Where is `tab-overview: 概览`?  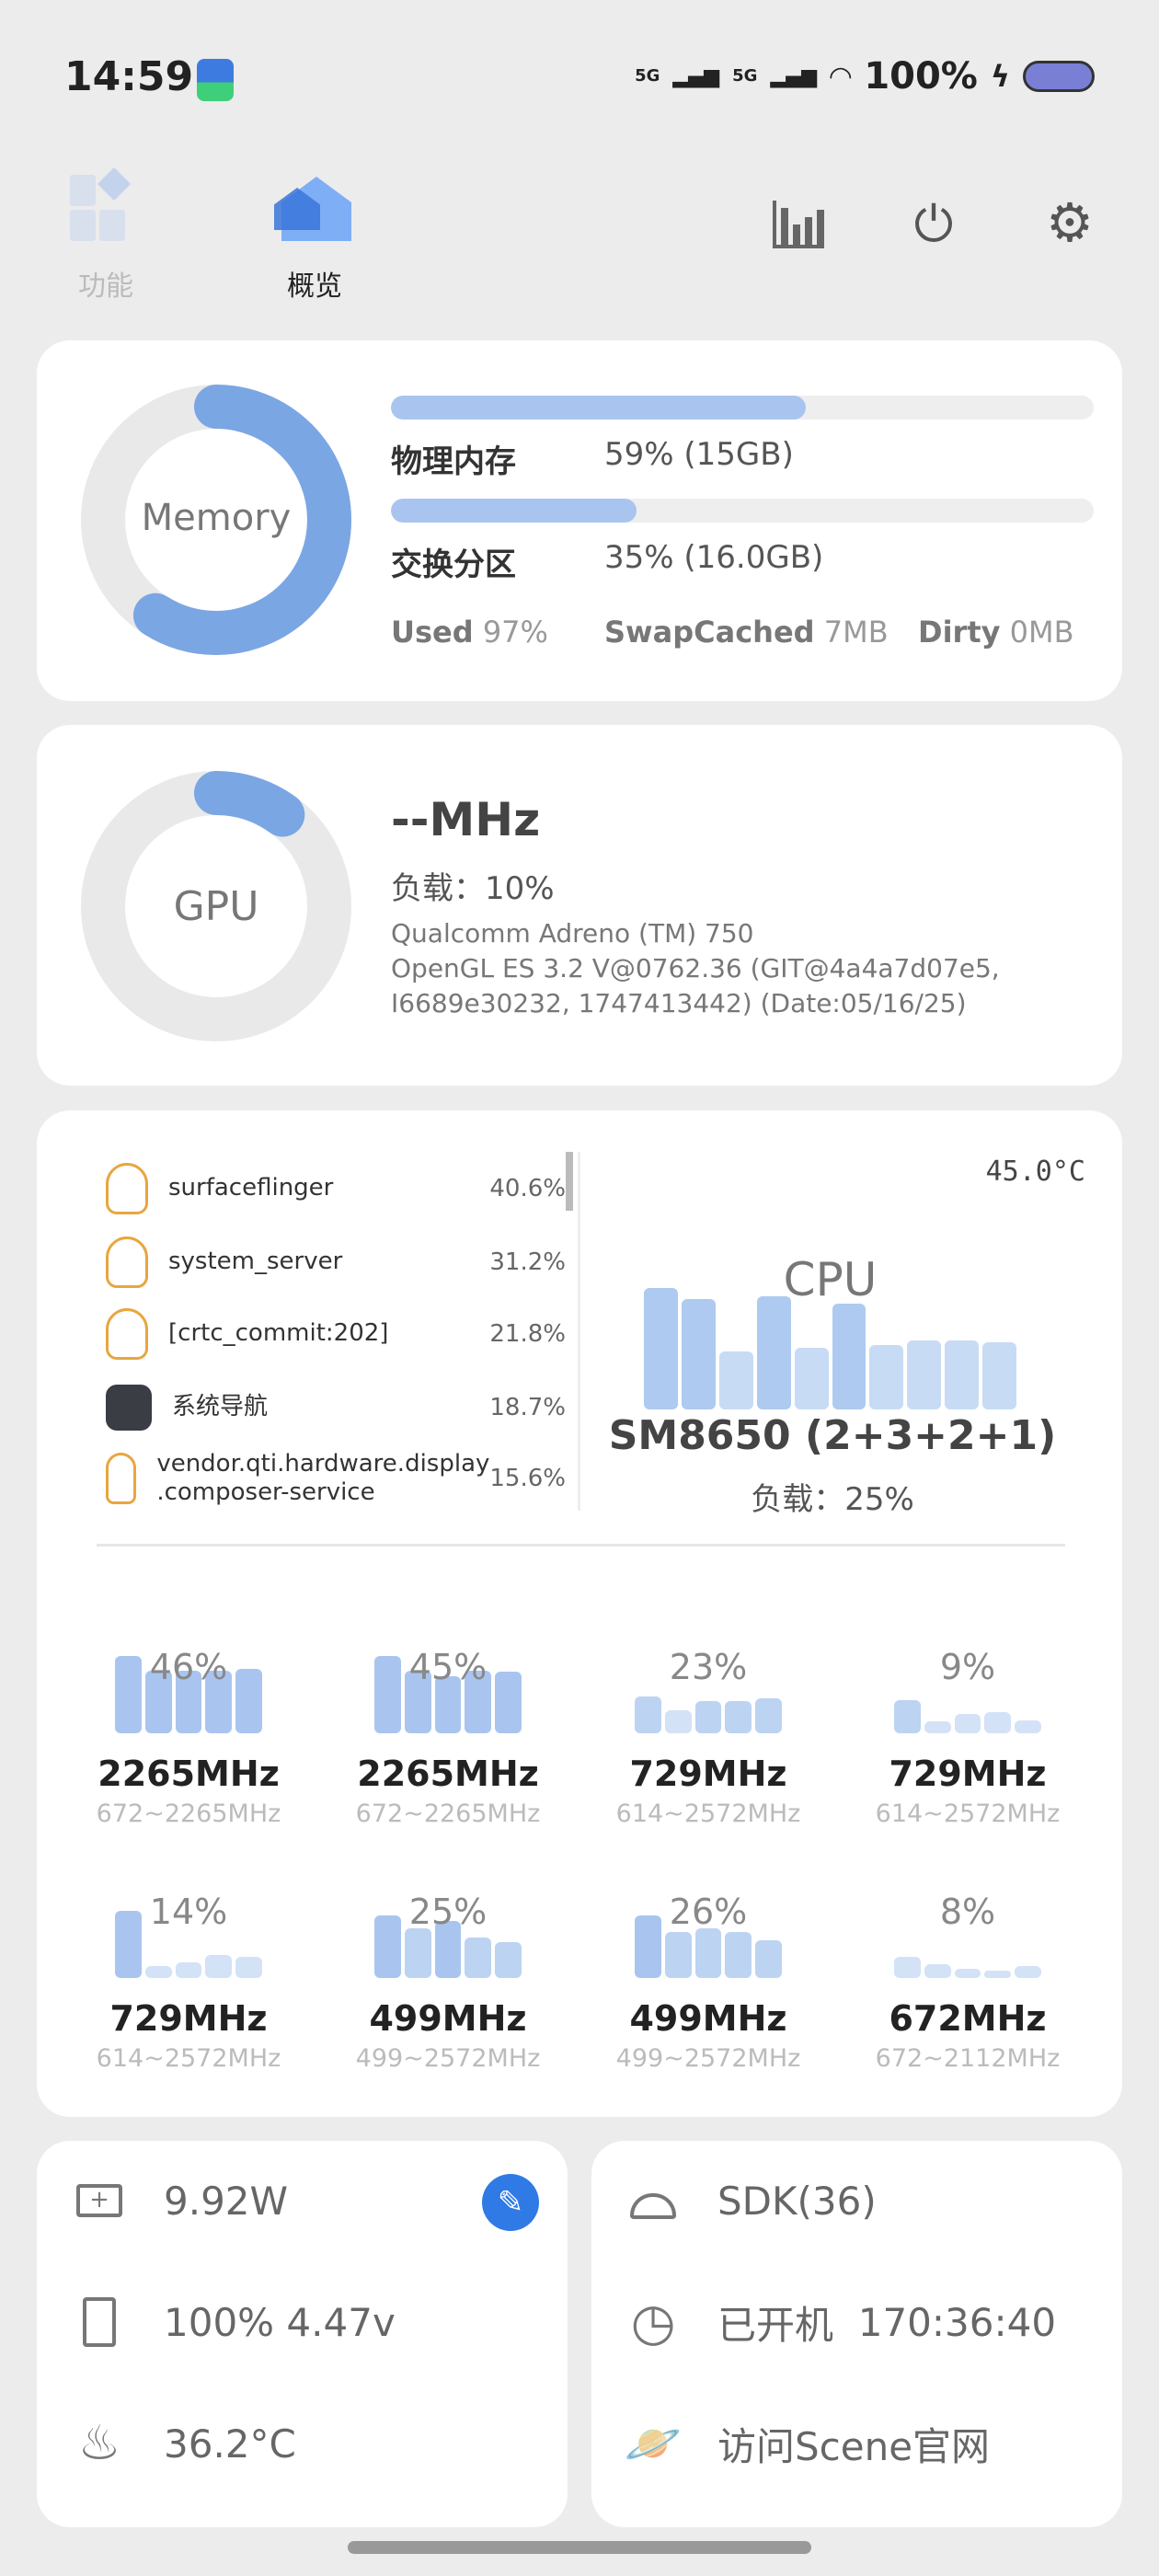 tab-overview: 概览 is located at coordinates (314, 235).